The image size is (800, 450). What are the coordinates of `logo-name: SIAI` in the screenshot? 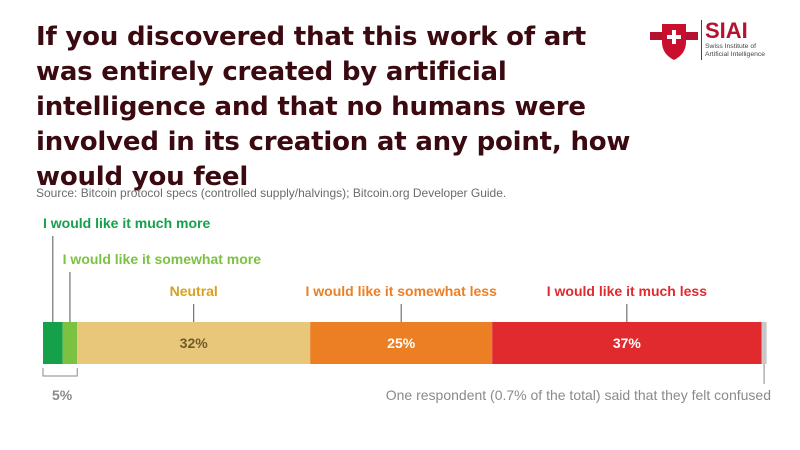 It's located at (726, 30).